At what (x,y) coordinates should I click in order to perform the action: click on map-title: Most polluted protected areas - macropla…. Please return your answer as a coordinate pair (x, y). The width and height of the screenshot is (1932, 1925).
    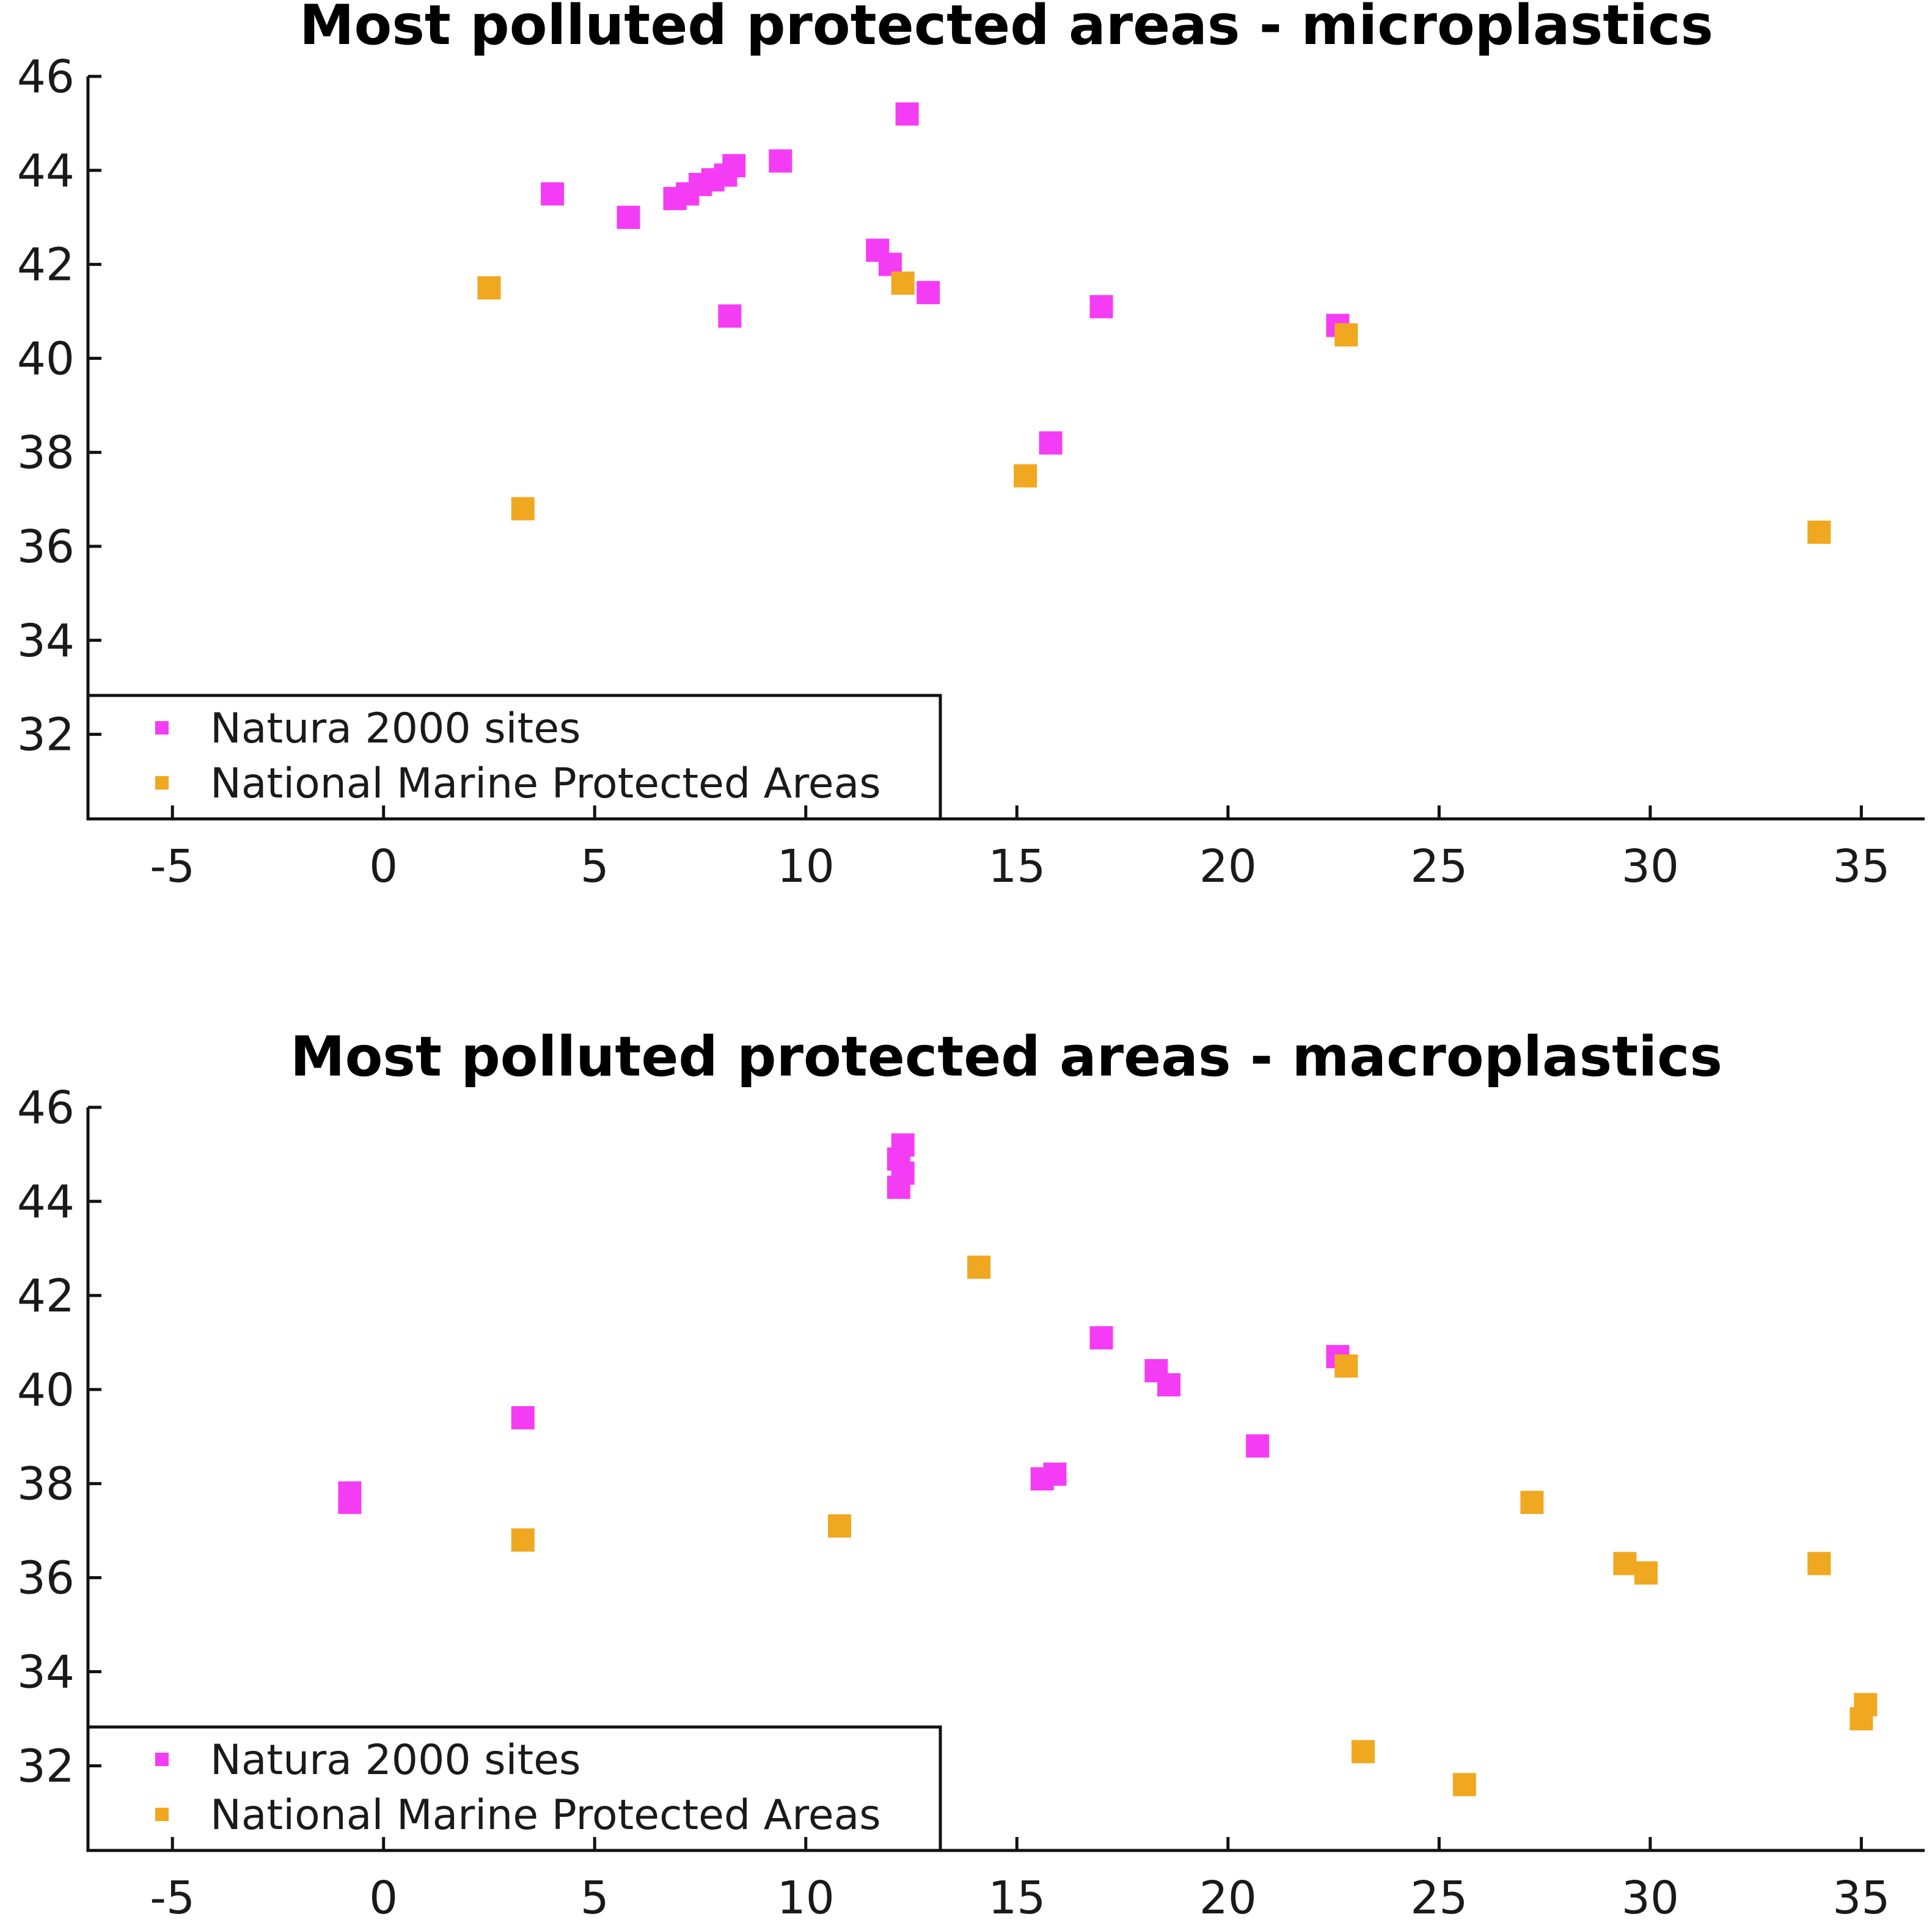
    Looking at the image, I should click on (1006, 1057).